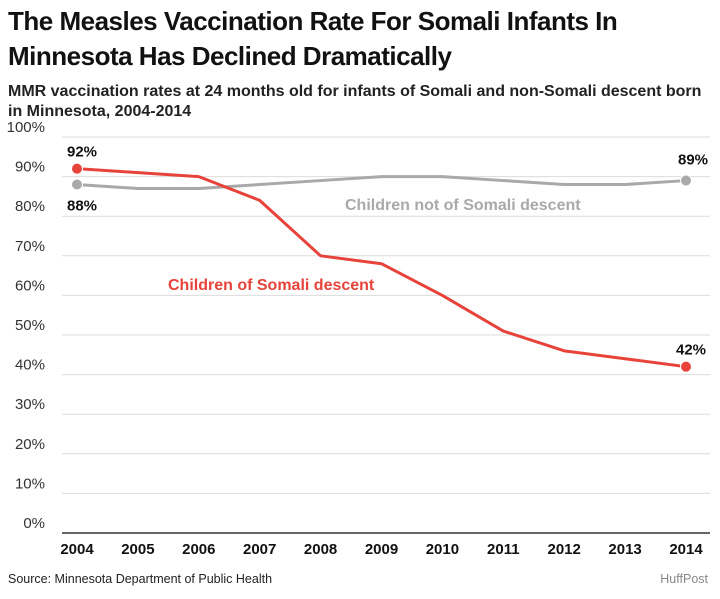 The image size is (720, 599). I want to click on data-value-label: 42%, so click(691, 350).